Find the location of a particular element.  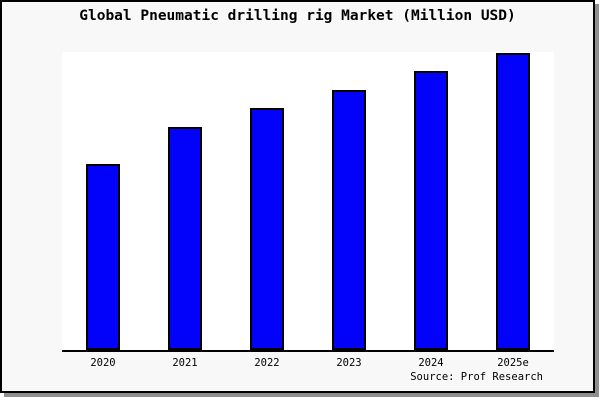

x-tick-2020: 2020 is located at coordinates (103, 363).